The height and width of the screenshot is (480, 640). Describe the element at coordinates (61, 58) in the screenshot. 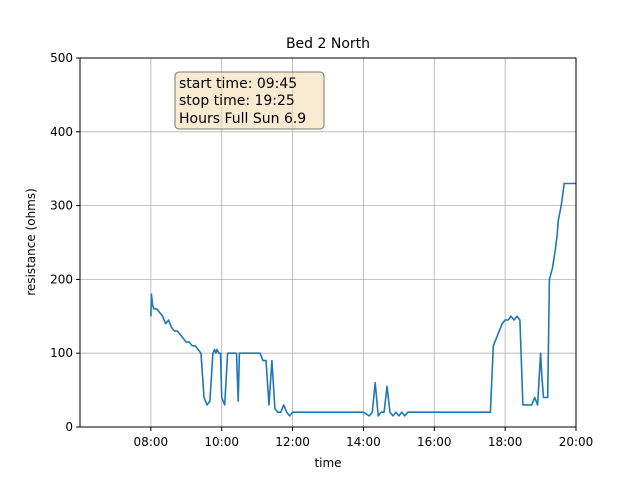

I see `y-tick-label: 500` at that location.